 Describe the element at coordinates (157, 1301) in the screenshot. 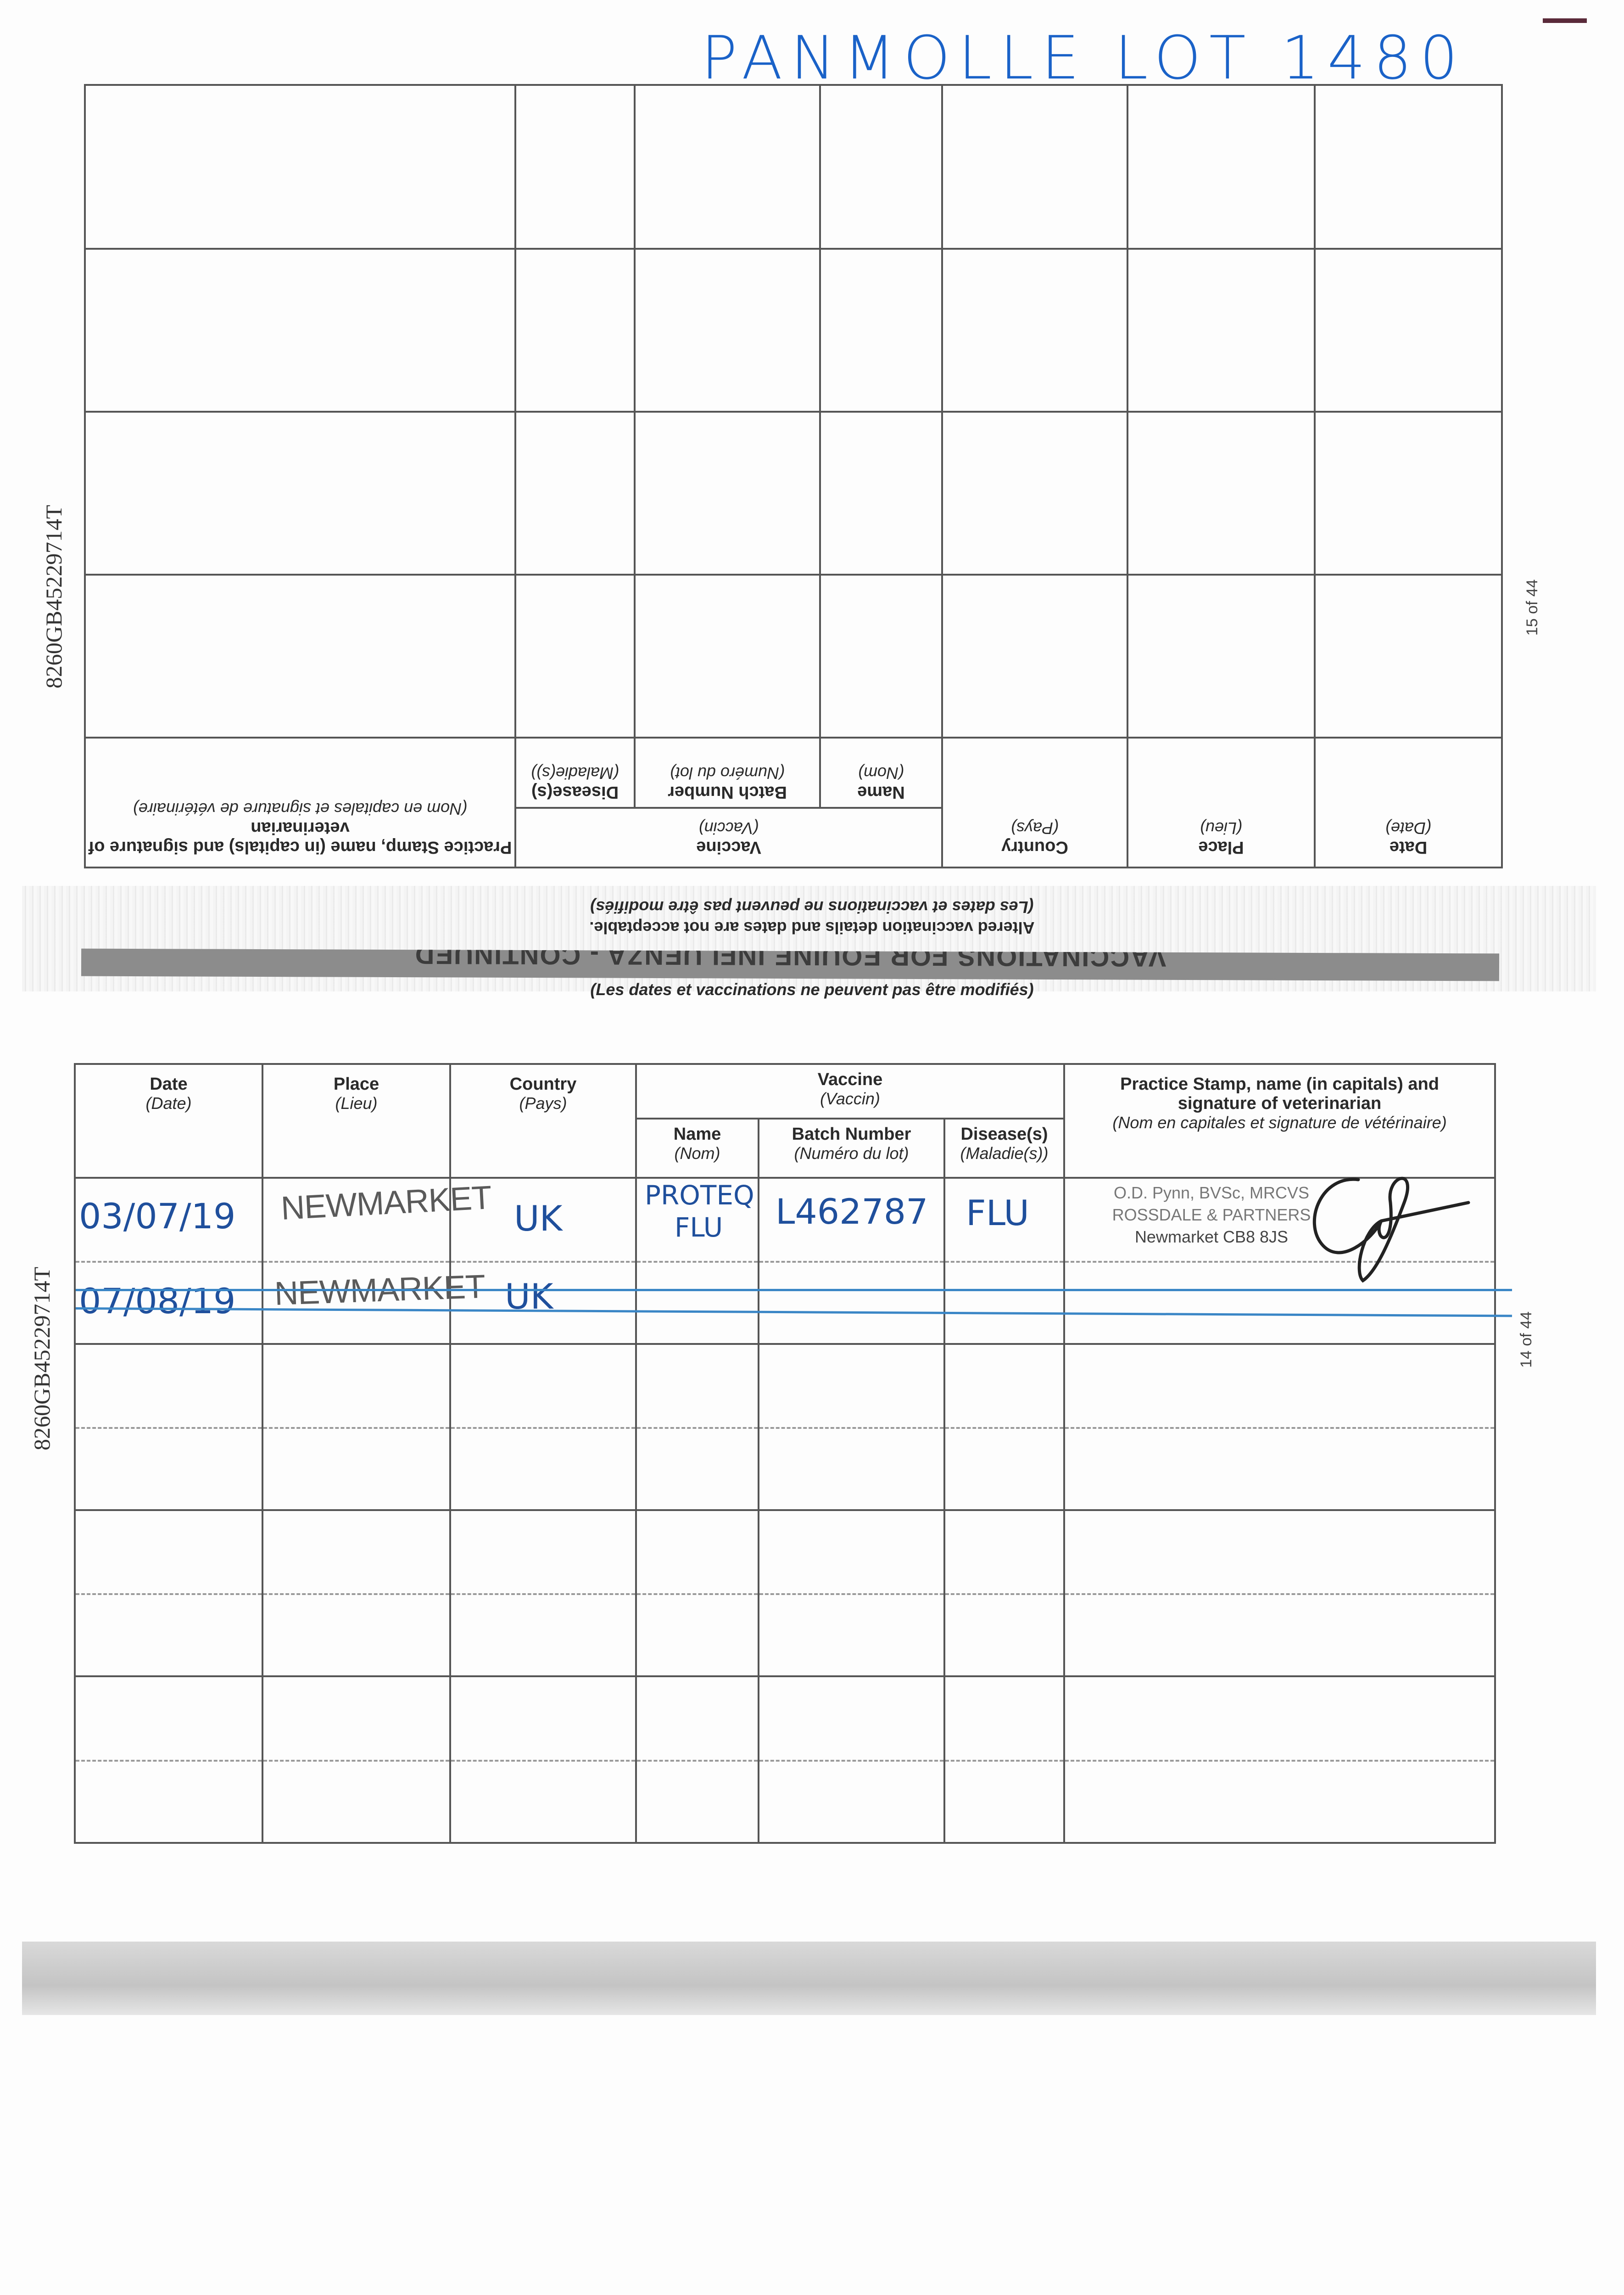

I see `entry-2-date: 07/08/19` at that location.